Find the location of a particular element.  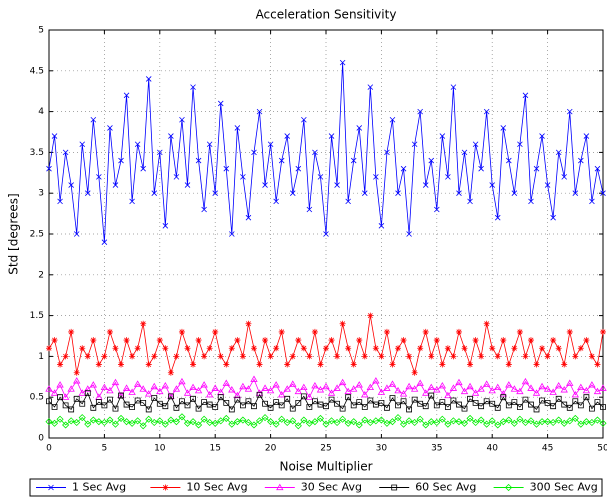

series-line is located at coordinates (326, 401).